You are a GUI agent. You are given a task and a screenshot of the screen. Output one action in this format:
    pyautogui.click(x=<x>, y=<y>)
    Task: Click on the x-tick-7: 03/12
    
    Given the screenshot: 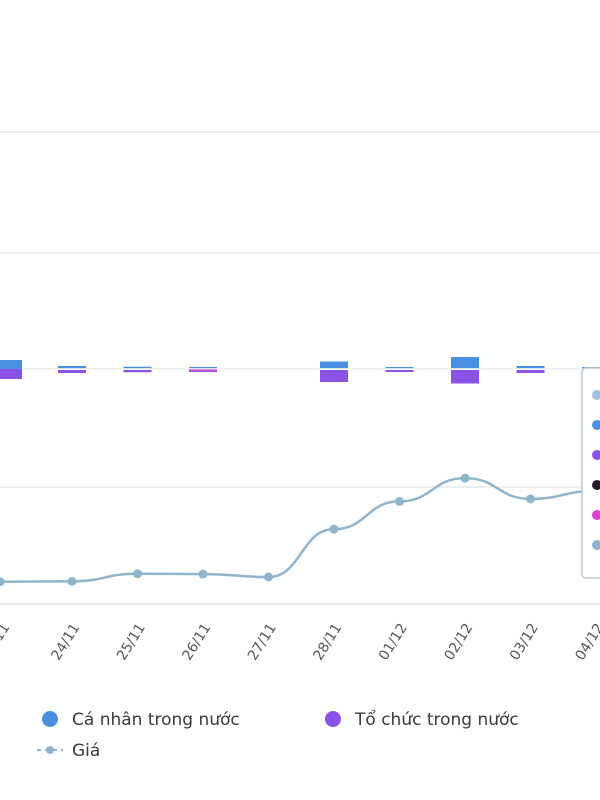 What is the action you would take?
    pyautogui.click(x=524, y=642)
    